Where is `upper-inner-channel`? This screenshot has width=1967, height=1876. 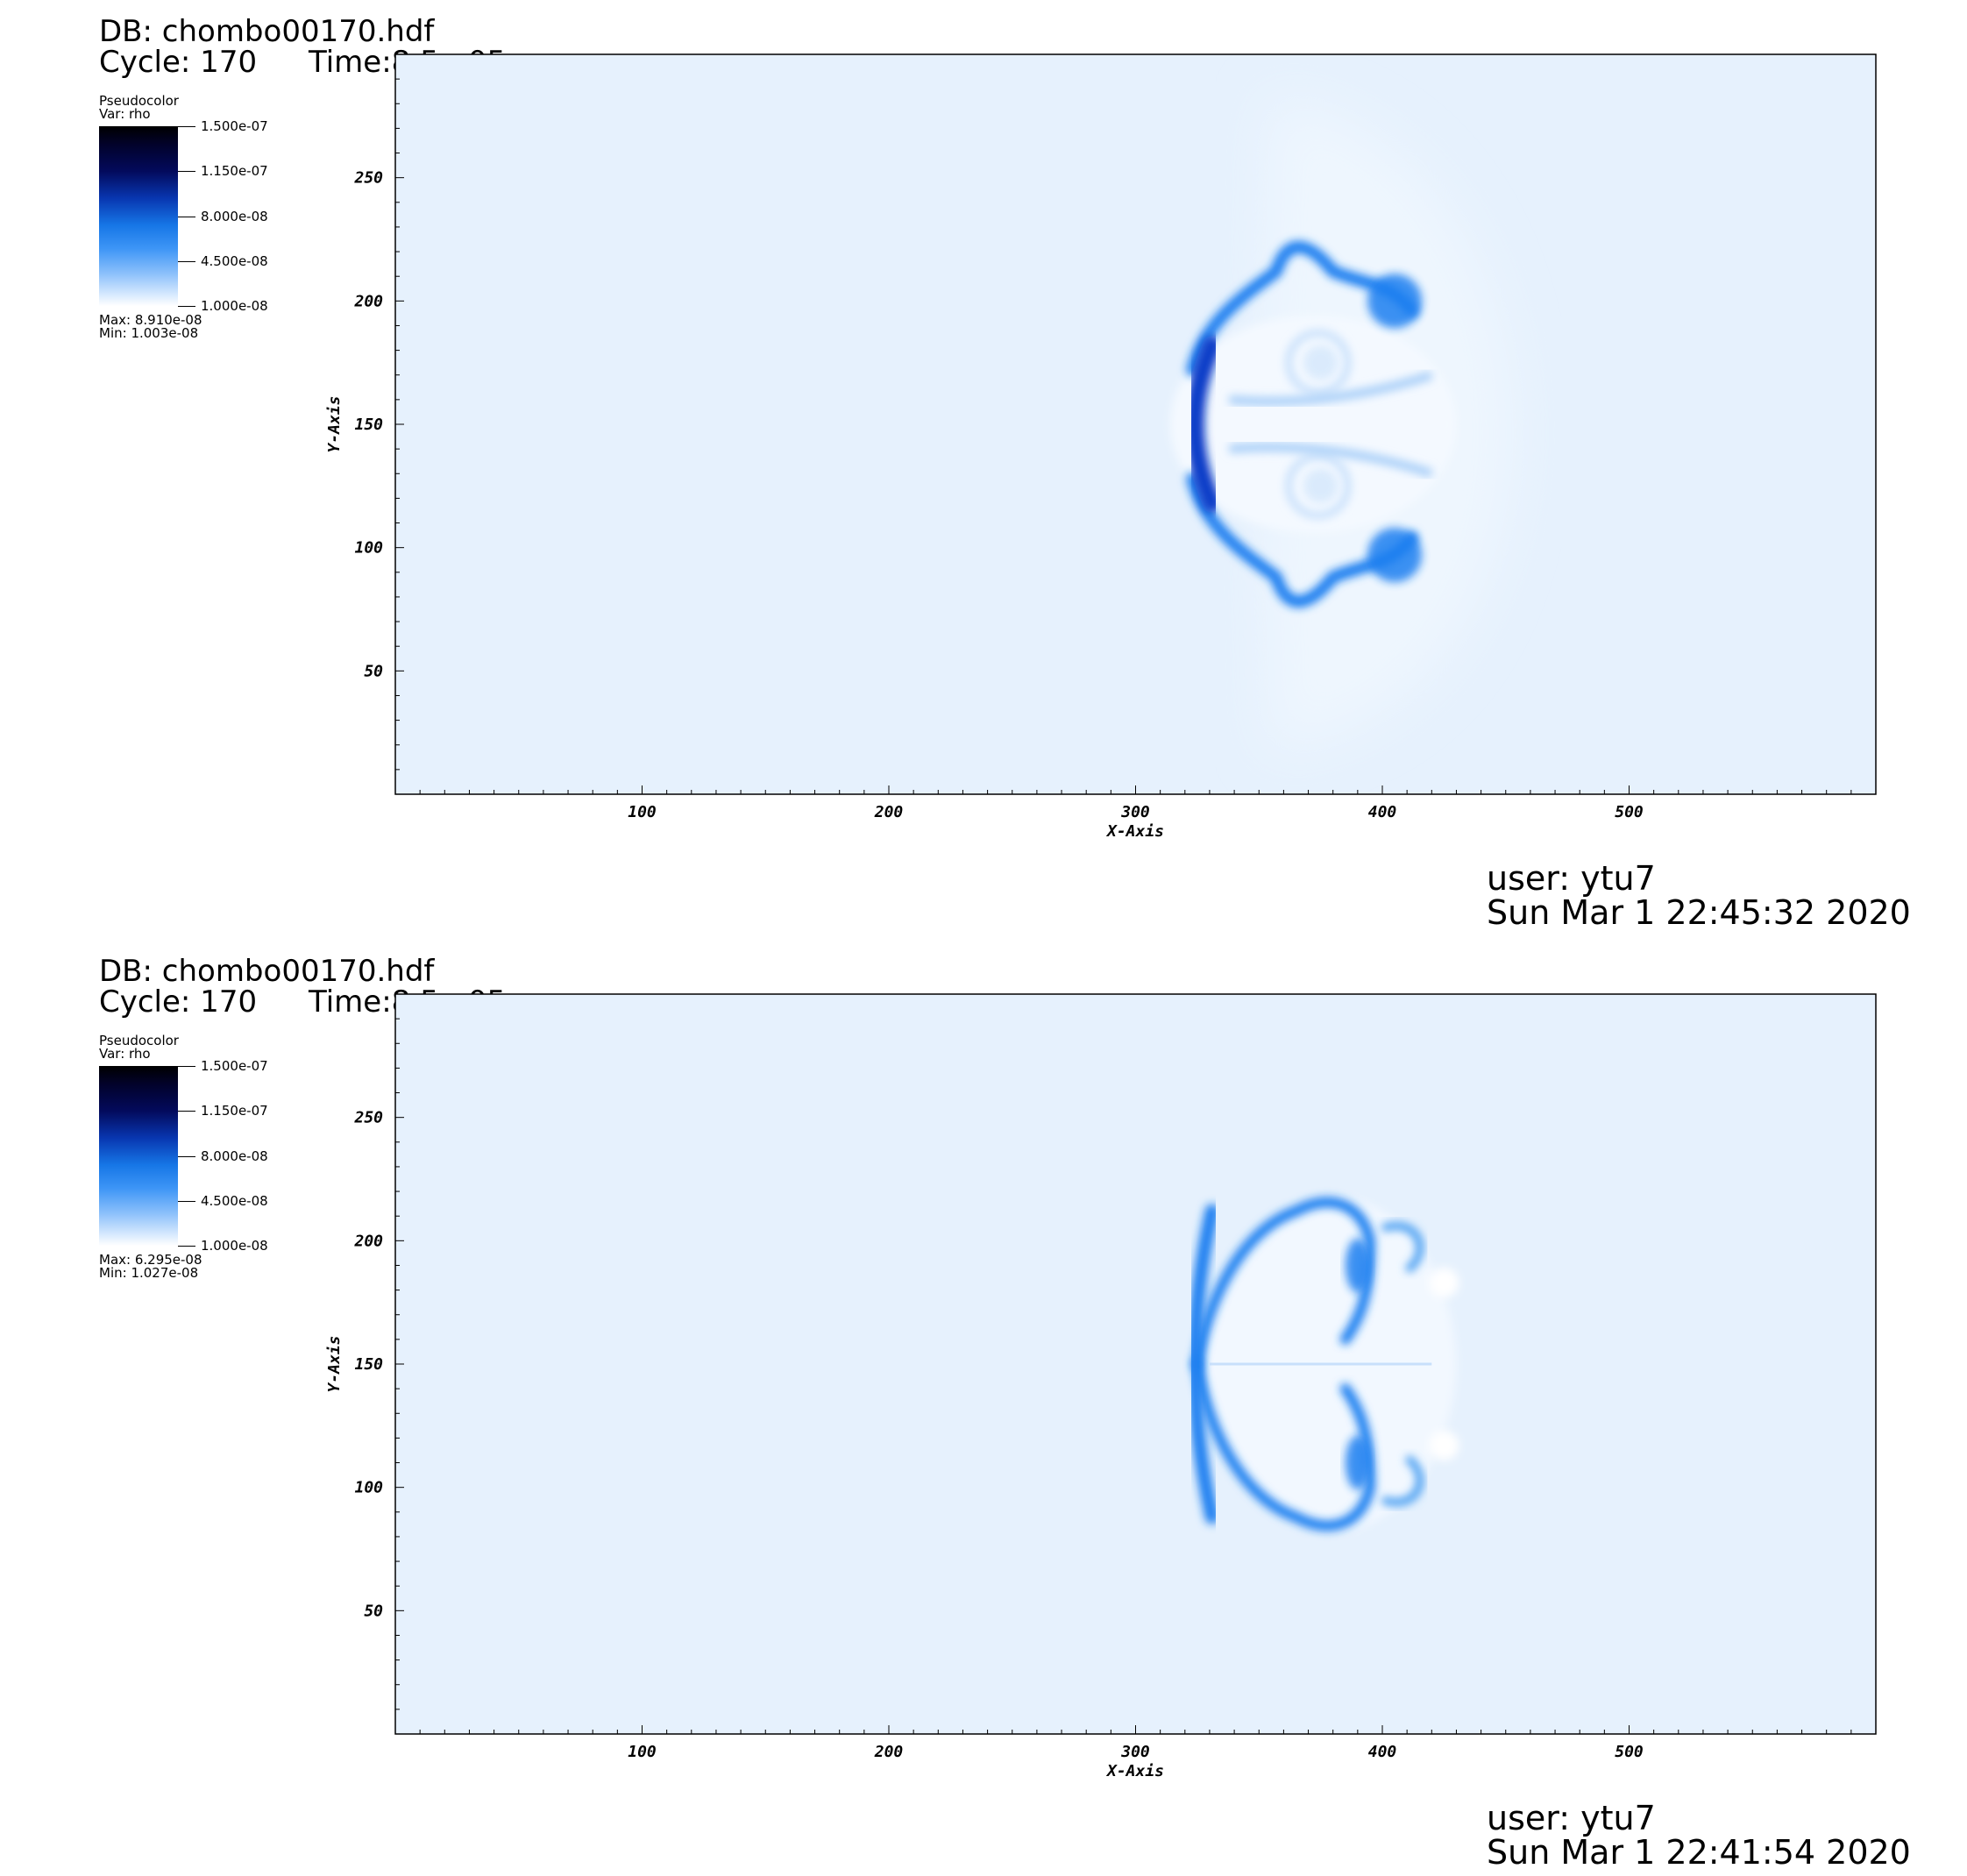
upper-inner-channel is located at coordinates (1331, 388).